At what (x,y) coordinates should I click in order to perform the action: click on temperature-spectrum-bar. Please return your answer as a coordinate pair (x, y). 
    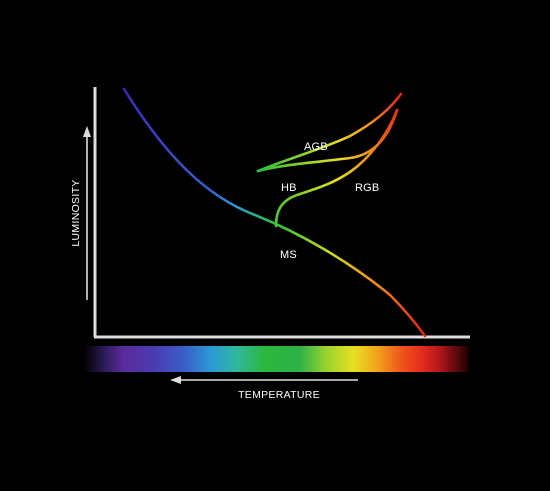
    Looking at the image, I should click on (276, 359).